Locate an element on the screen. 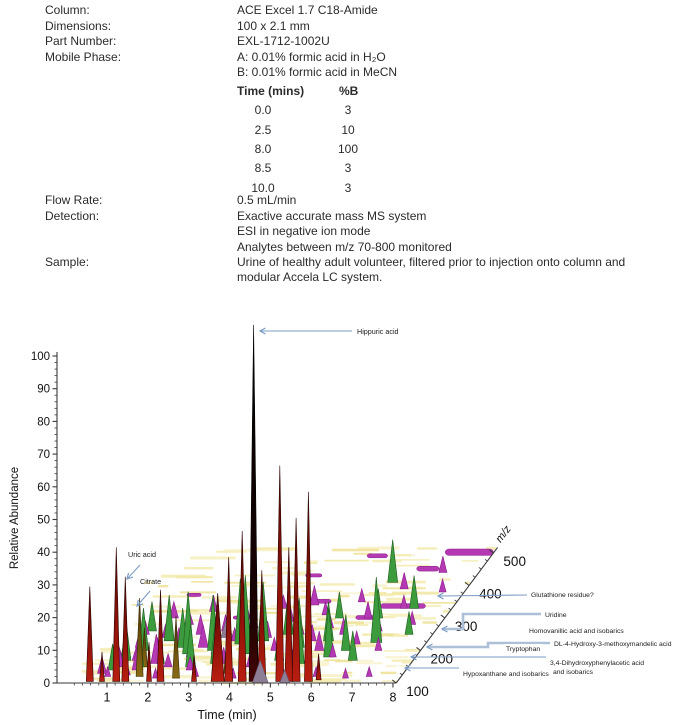 The image size is (686, 725). field-value: 100 x 2.1 mm is located at coordinates (273, 25).